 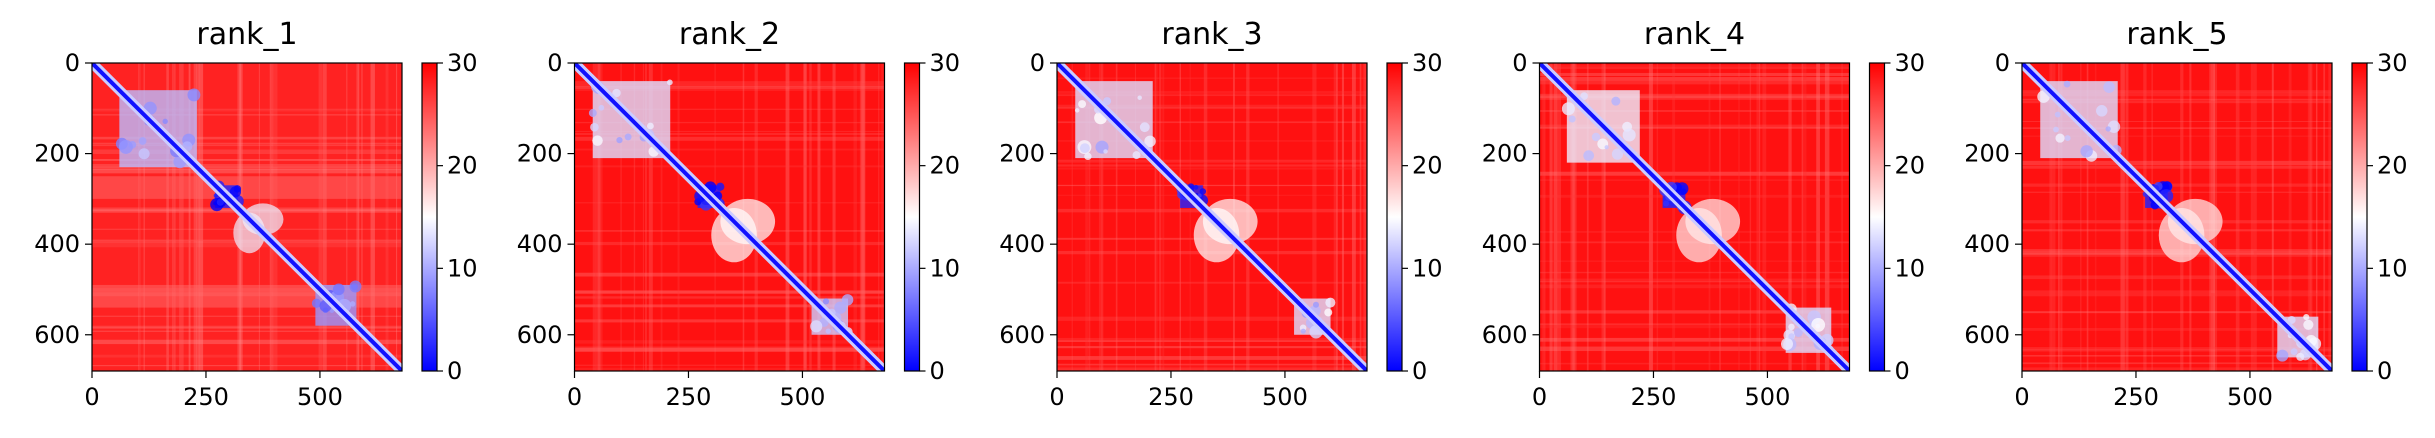 What do you see at coordinates (2195, 221) in the screenshot?
I see `off-diagonal-region` at bounding box center [2195, 221].